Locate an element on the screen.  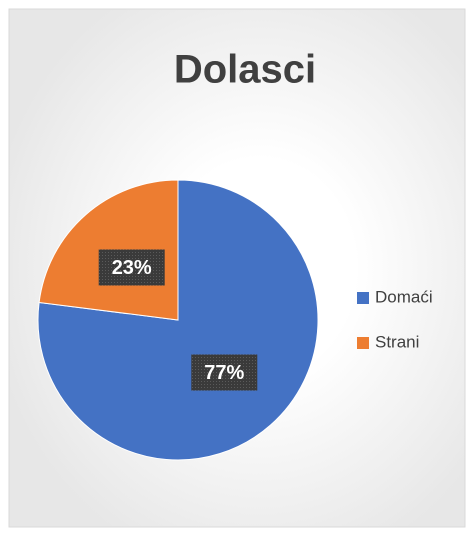
legend-label: Domaći is located at coordinates (404, 296).